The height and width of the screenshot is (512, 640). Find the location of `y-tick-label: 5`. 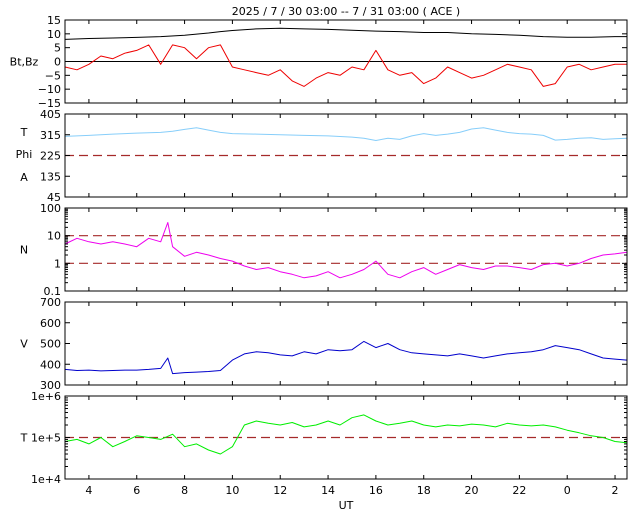

y-tick-label: 5 is located at coordinates (57, 48).